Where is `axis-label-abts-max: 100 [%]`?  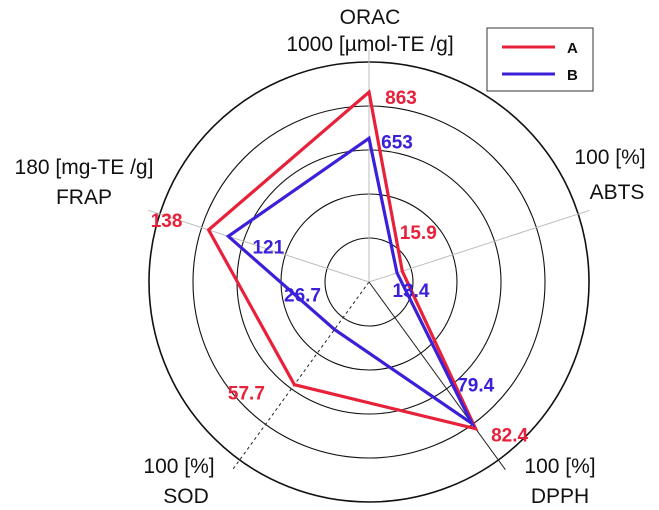
axis-label-abts-max: 100 [%] is located at coordinates (609, 157).